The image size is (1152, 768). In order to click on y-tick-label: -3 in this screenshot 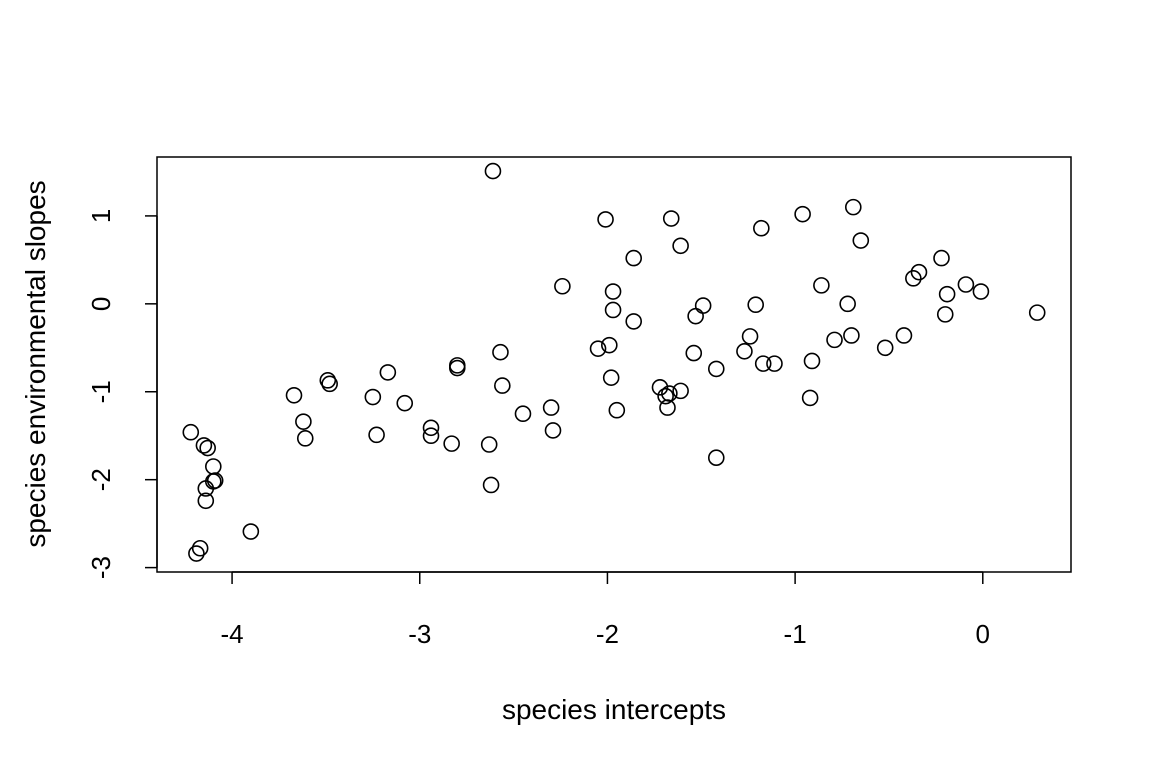, I will do `click(101, 567)`.